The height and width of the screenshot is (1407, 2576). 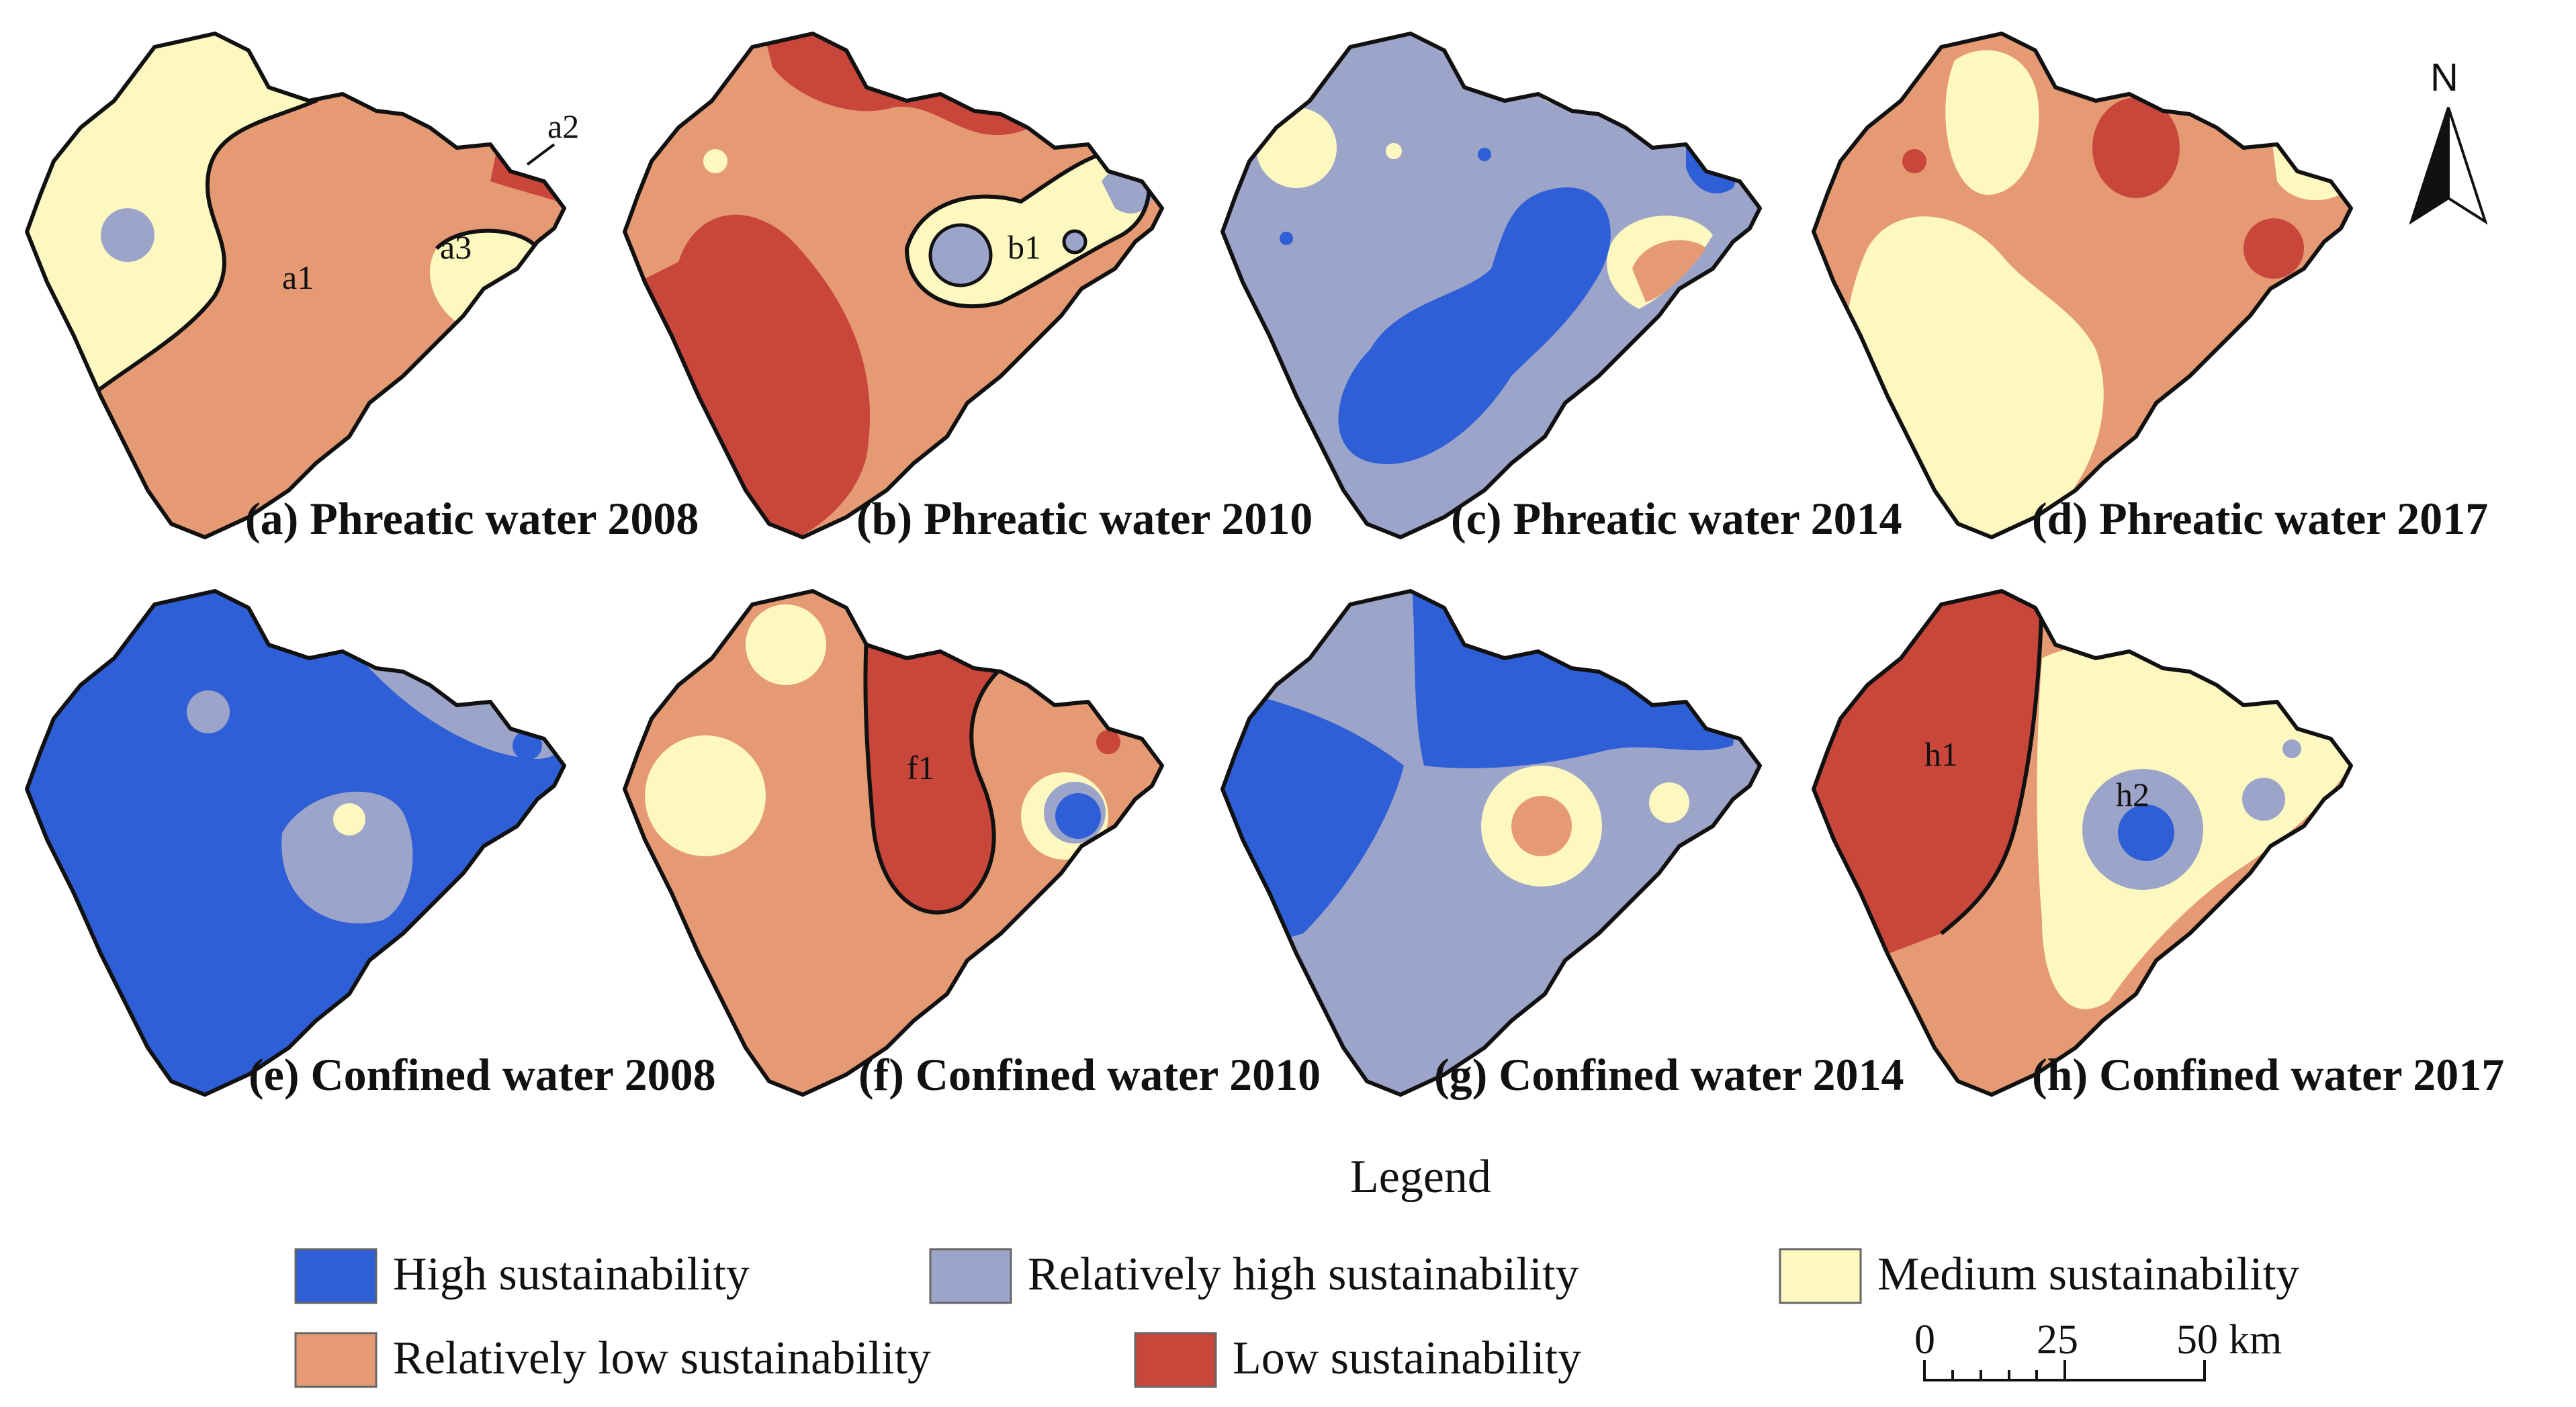 I want to click on leader-line, so click(x=541, y=154).